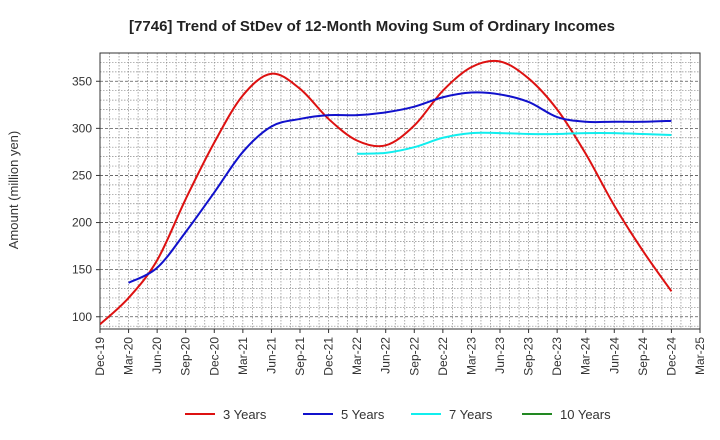  Describe the element at coordinates (329, 356) in the screenshot. I see `x-tick-label: Dec-21` at that location.